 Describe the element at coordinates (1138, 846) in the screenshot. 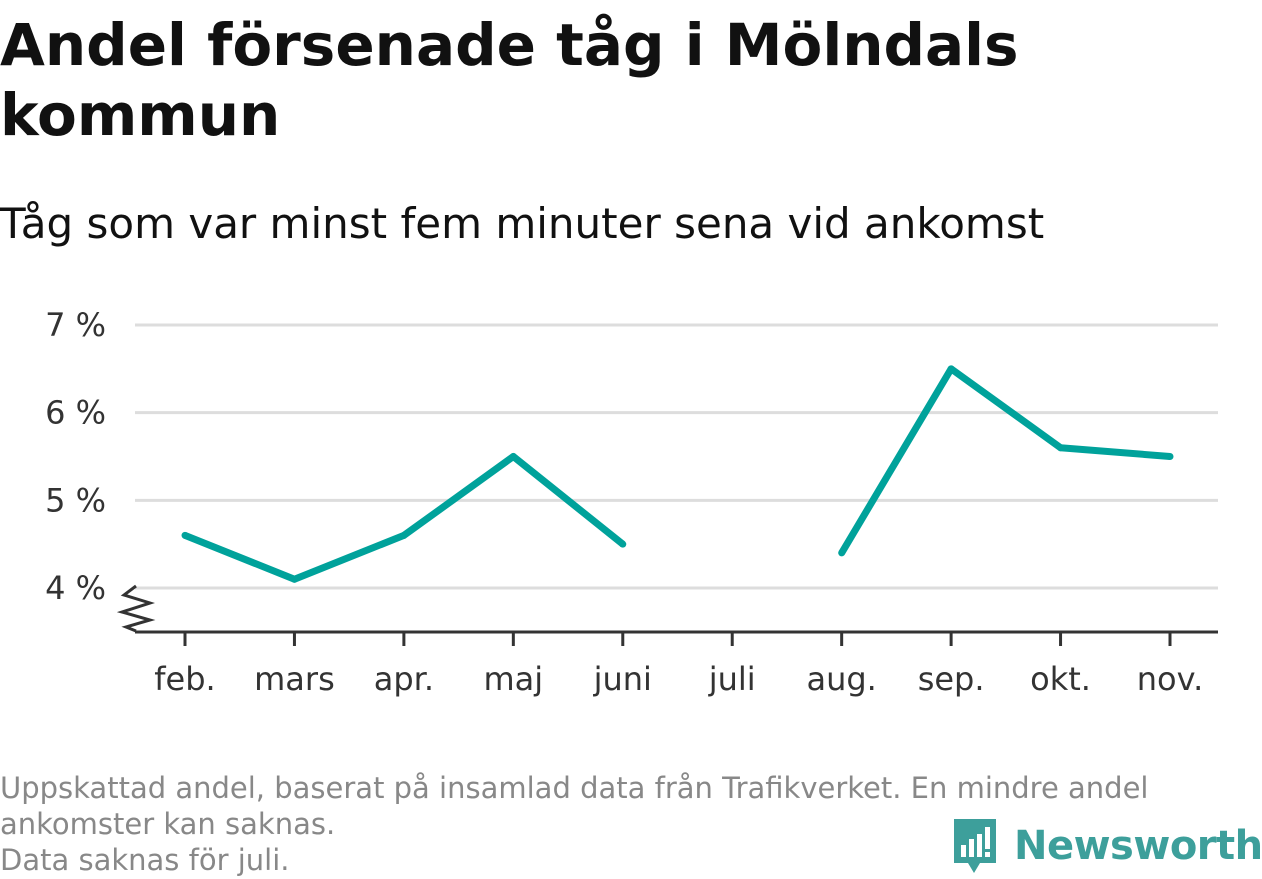

I see `brand-name: Newsworthy` at that location.